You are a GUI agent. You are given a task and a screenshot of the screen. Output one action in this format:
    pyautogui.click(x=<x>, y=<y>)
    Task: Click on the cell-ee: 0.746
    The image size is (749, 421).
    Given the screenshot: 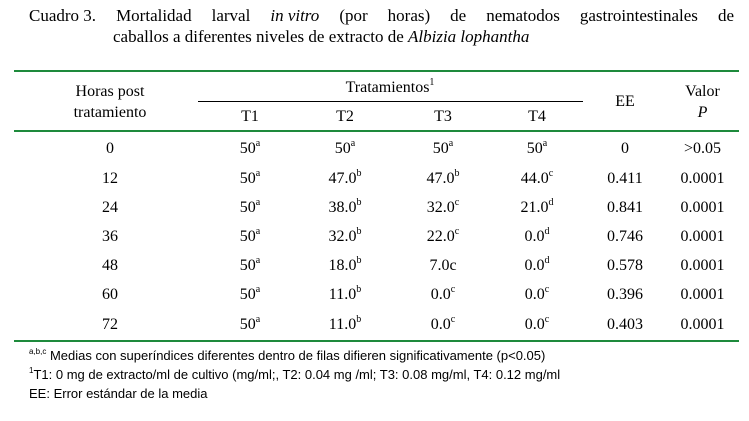 What is the action you would take?
    pyautogui.click(x=625, y=236)
    